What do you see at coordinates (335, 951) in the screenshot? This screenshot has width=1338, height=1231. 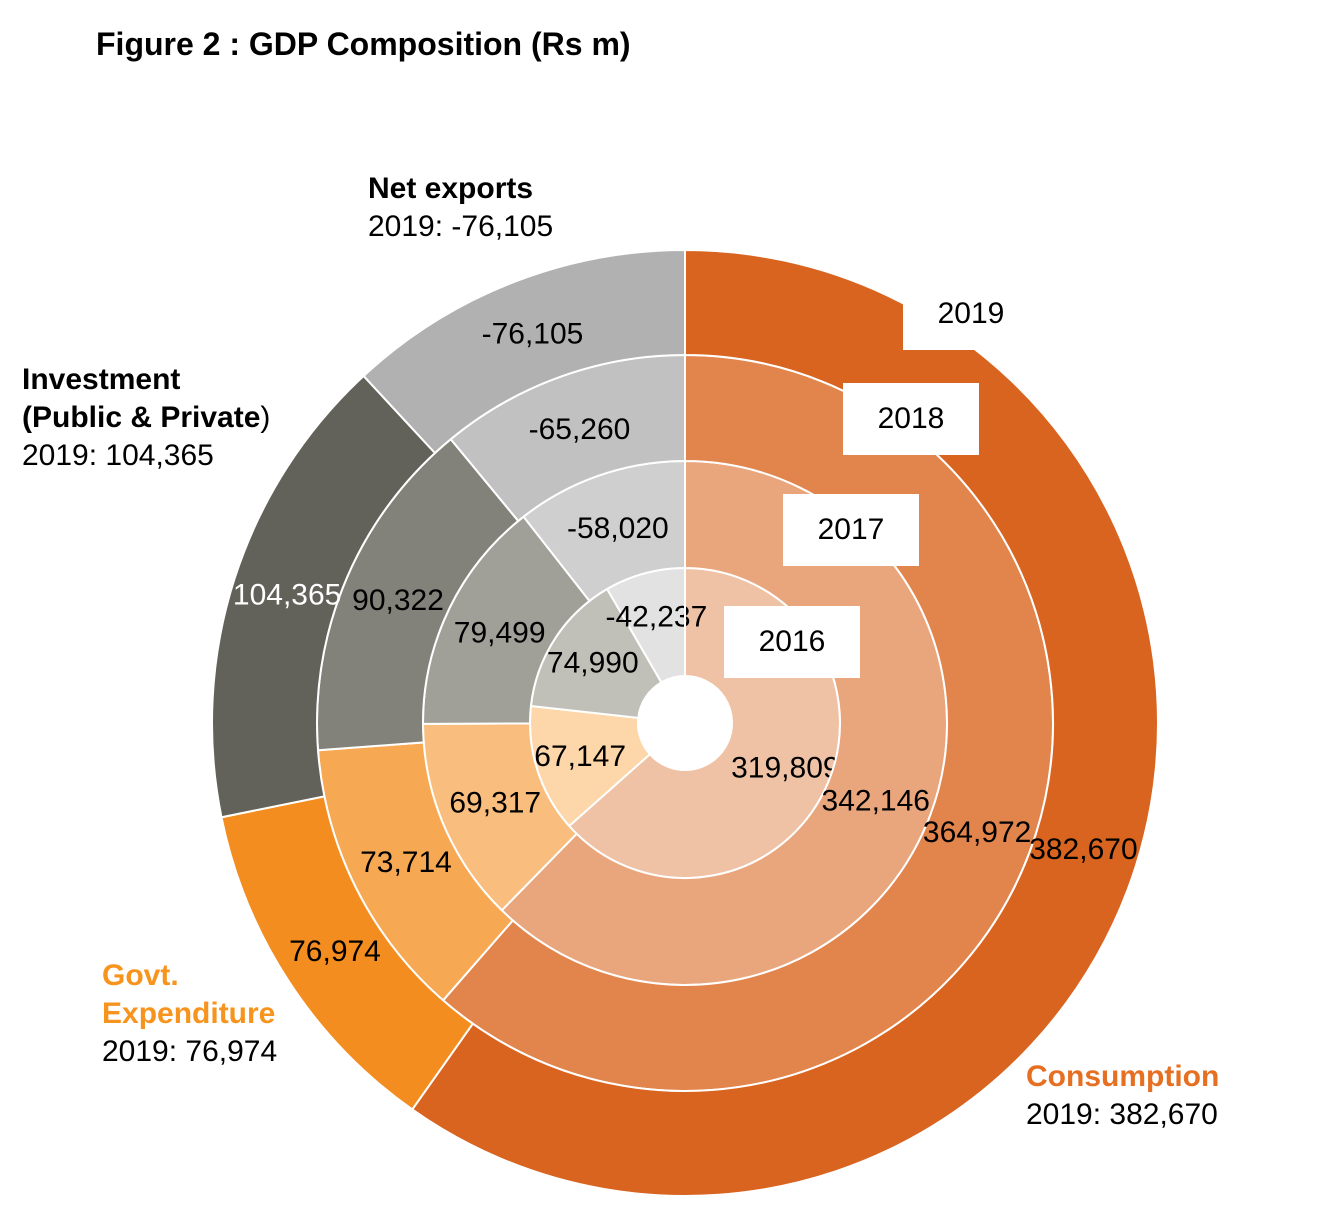 I see `data-label-2019-govt-expenditure: 76,974` at bounding box center [335, 951].